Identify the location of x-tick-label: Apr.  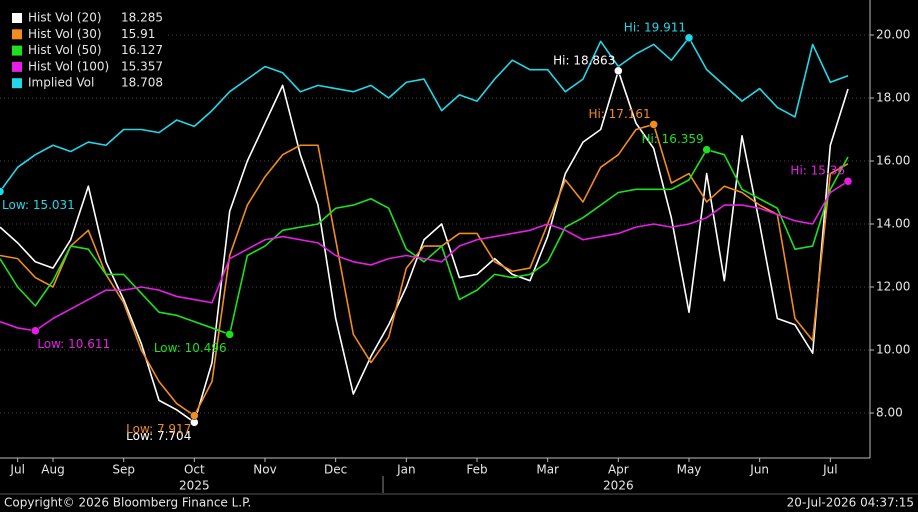
(618, 470).